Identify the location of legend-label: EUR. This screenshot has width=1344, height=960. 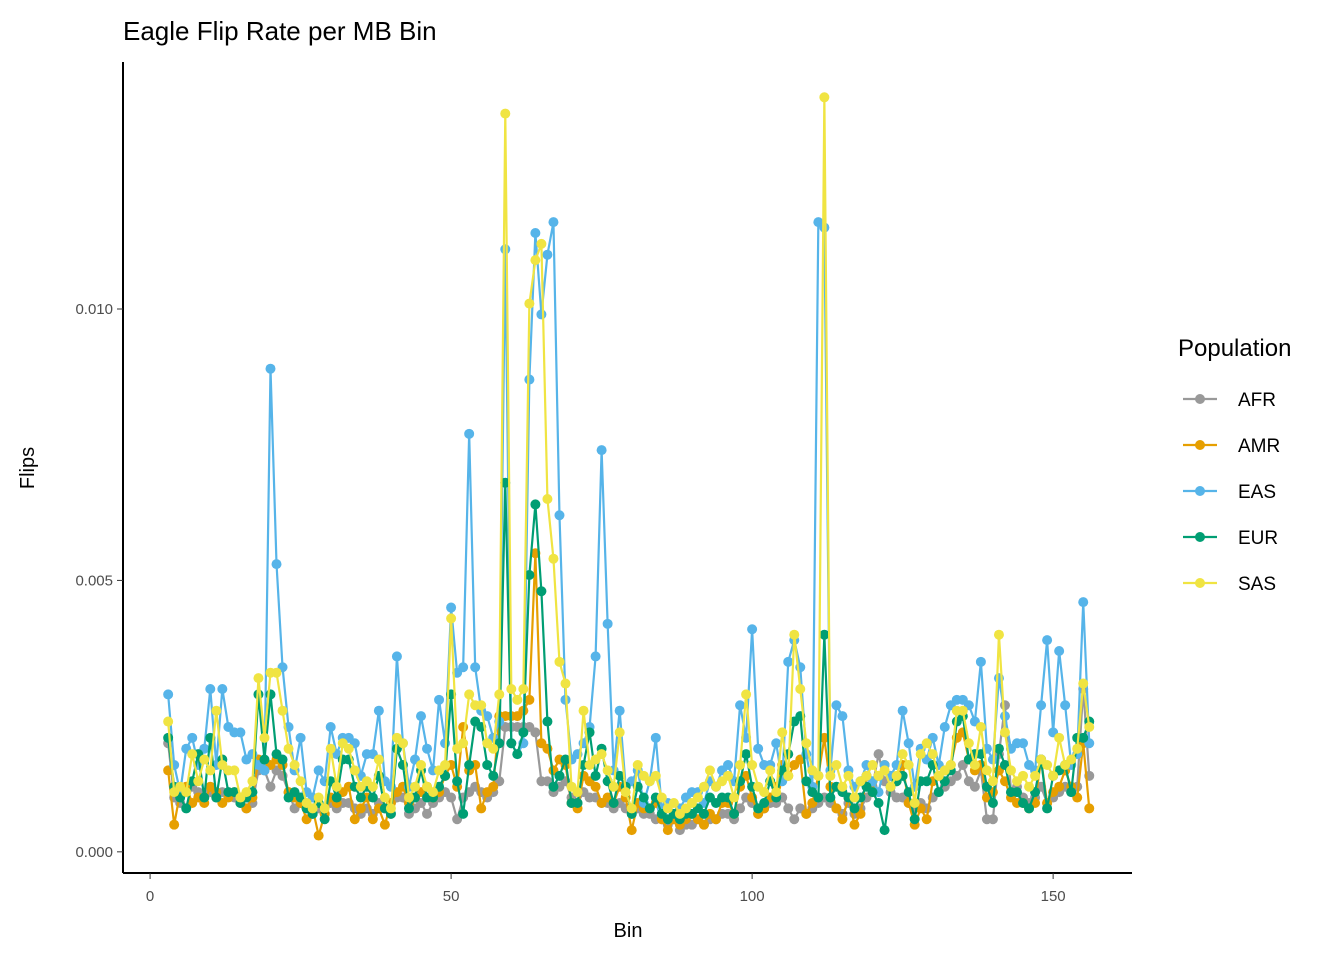
(1258, 538).